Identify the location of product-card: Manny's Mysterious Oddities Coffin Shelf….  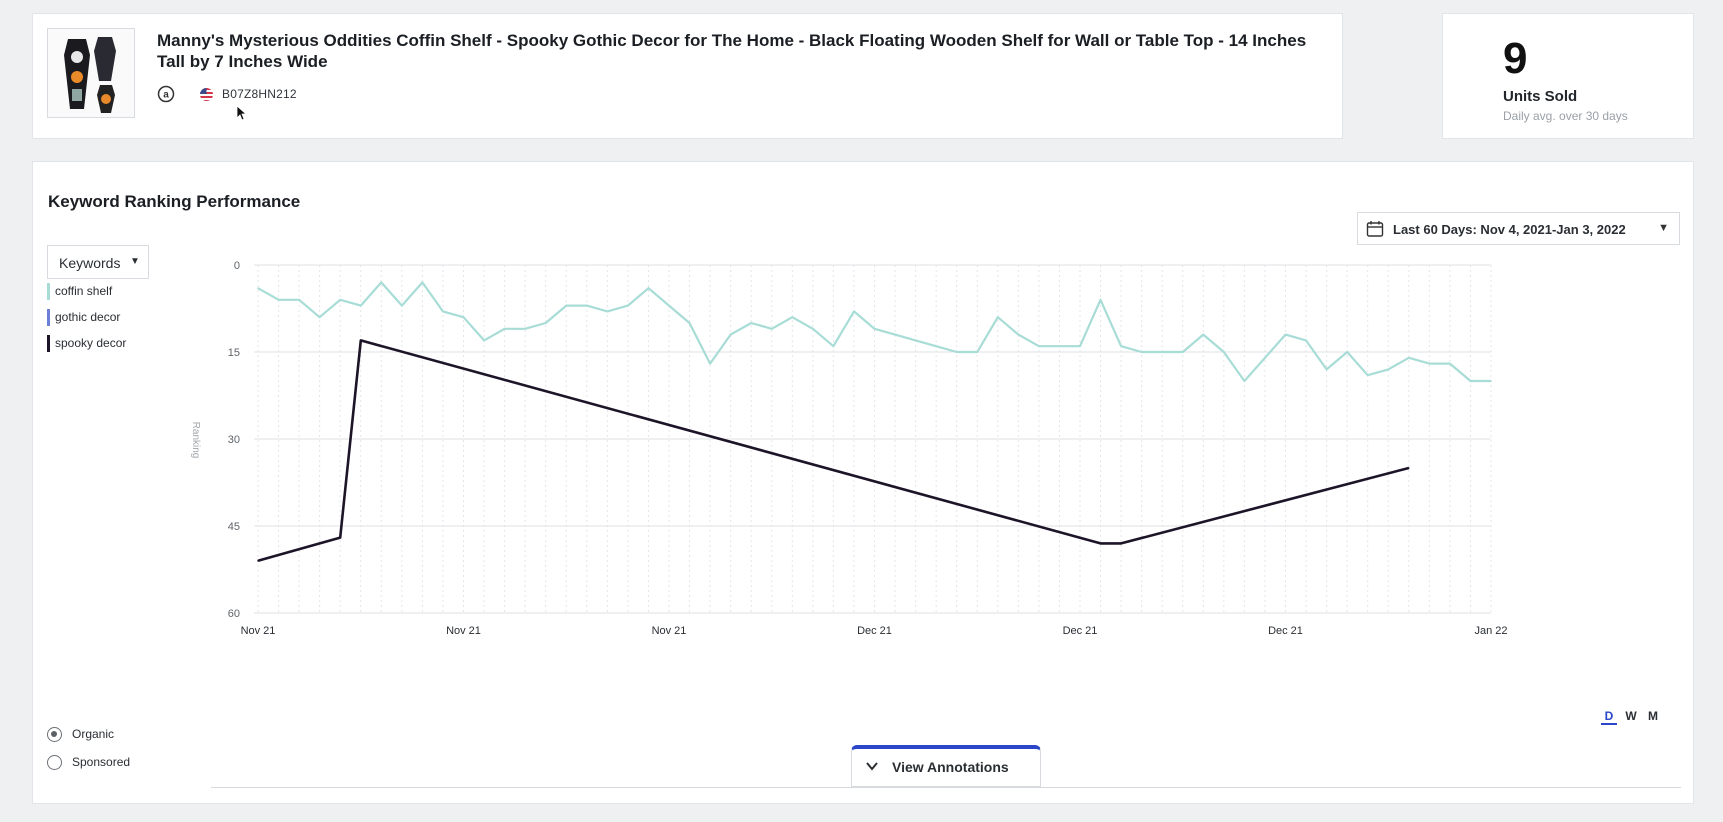
(687, 76).